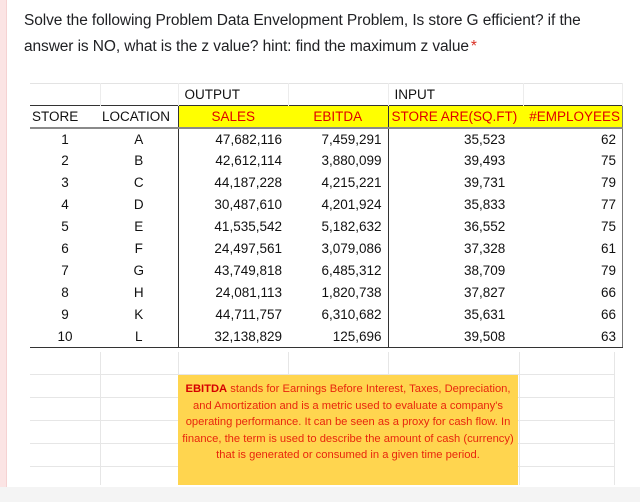 The width and height of the screenshot is (640, 502). I want to click on cell-store: 10, so click(65, 336).